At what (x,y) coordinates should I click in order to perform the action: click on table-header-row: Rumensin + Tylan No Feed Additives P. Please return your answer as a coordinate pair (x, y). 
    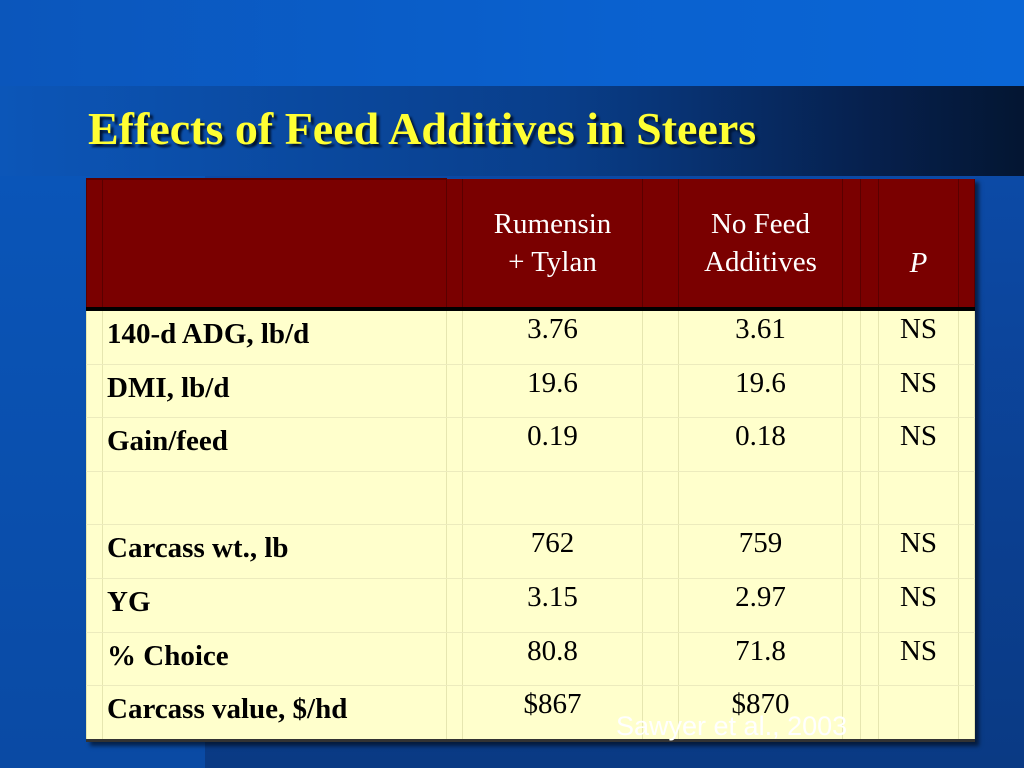
    Looking at the image, I should click on (530, 243).